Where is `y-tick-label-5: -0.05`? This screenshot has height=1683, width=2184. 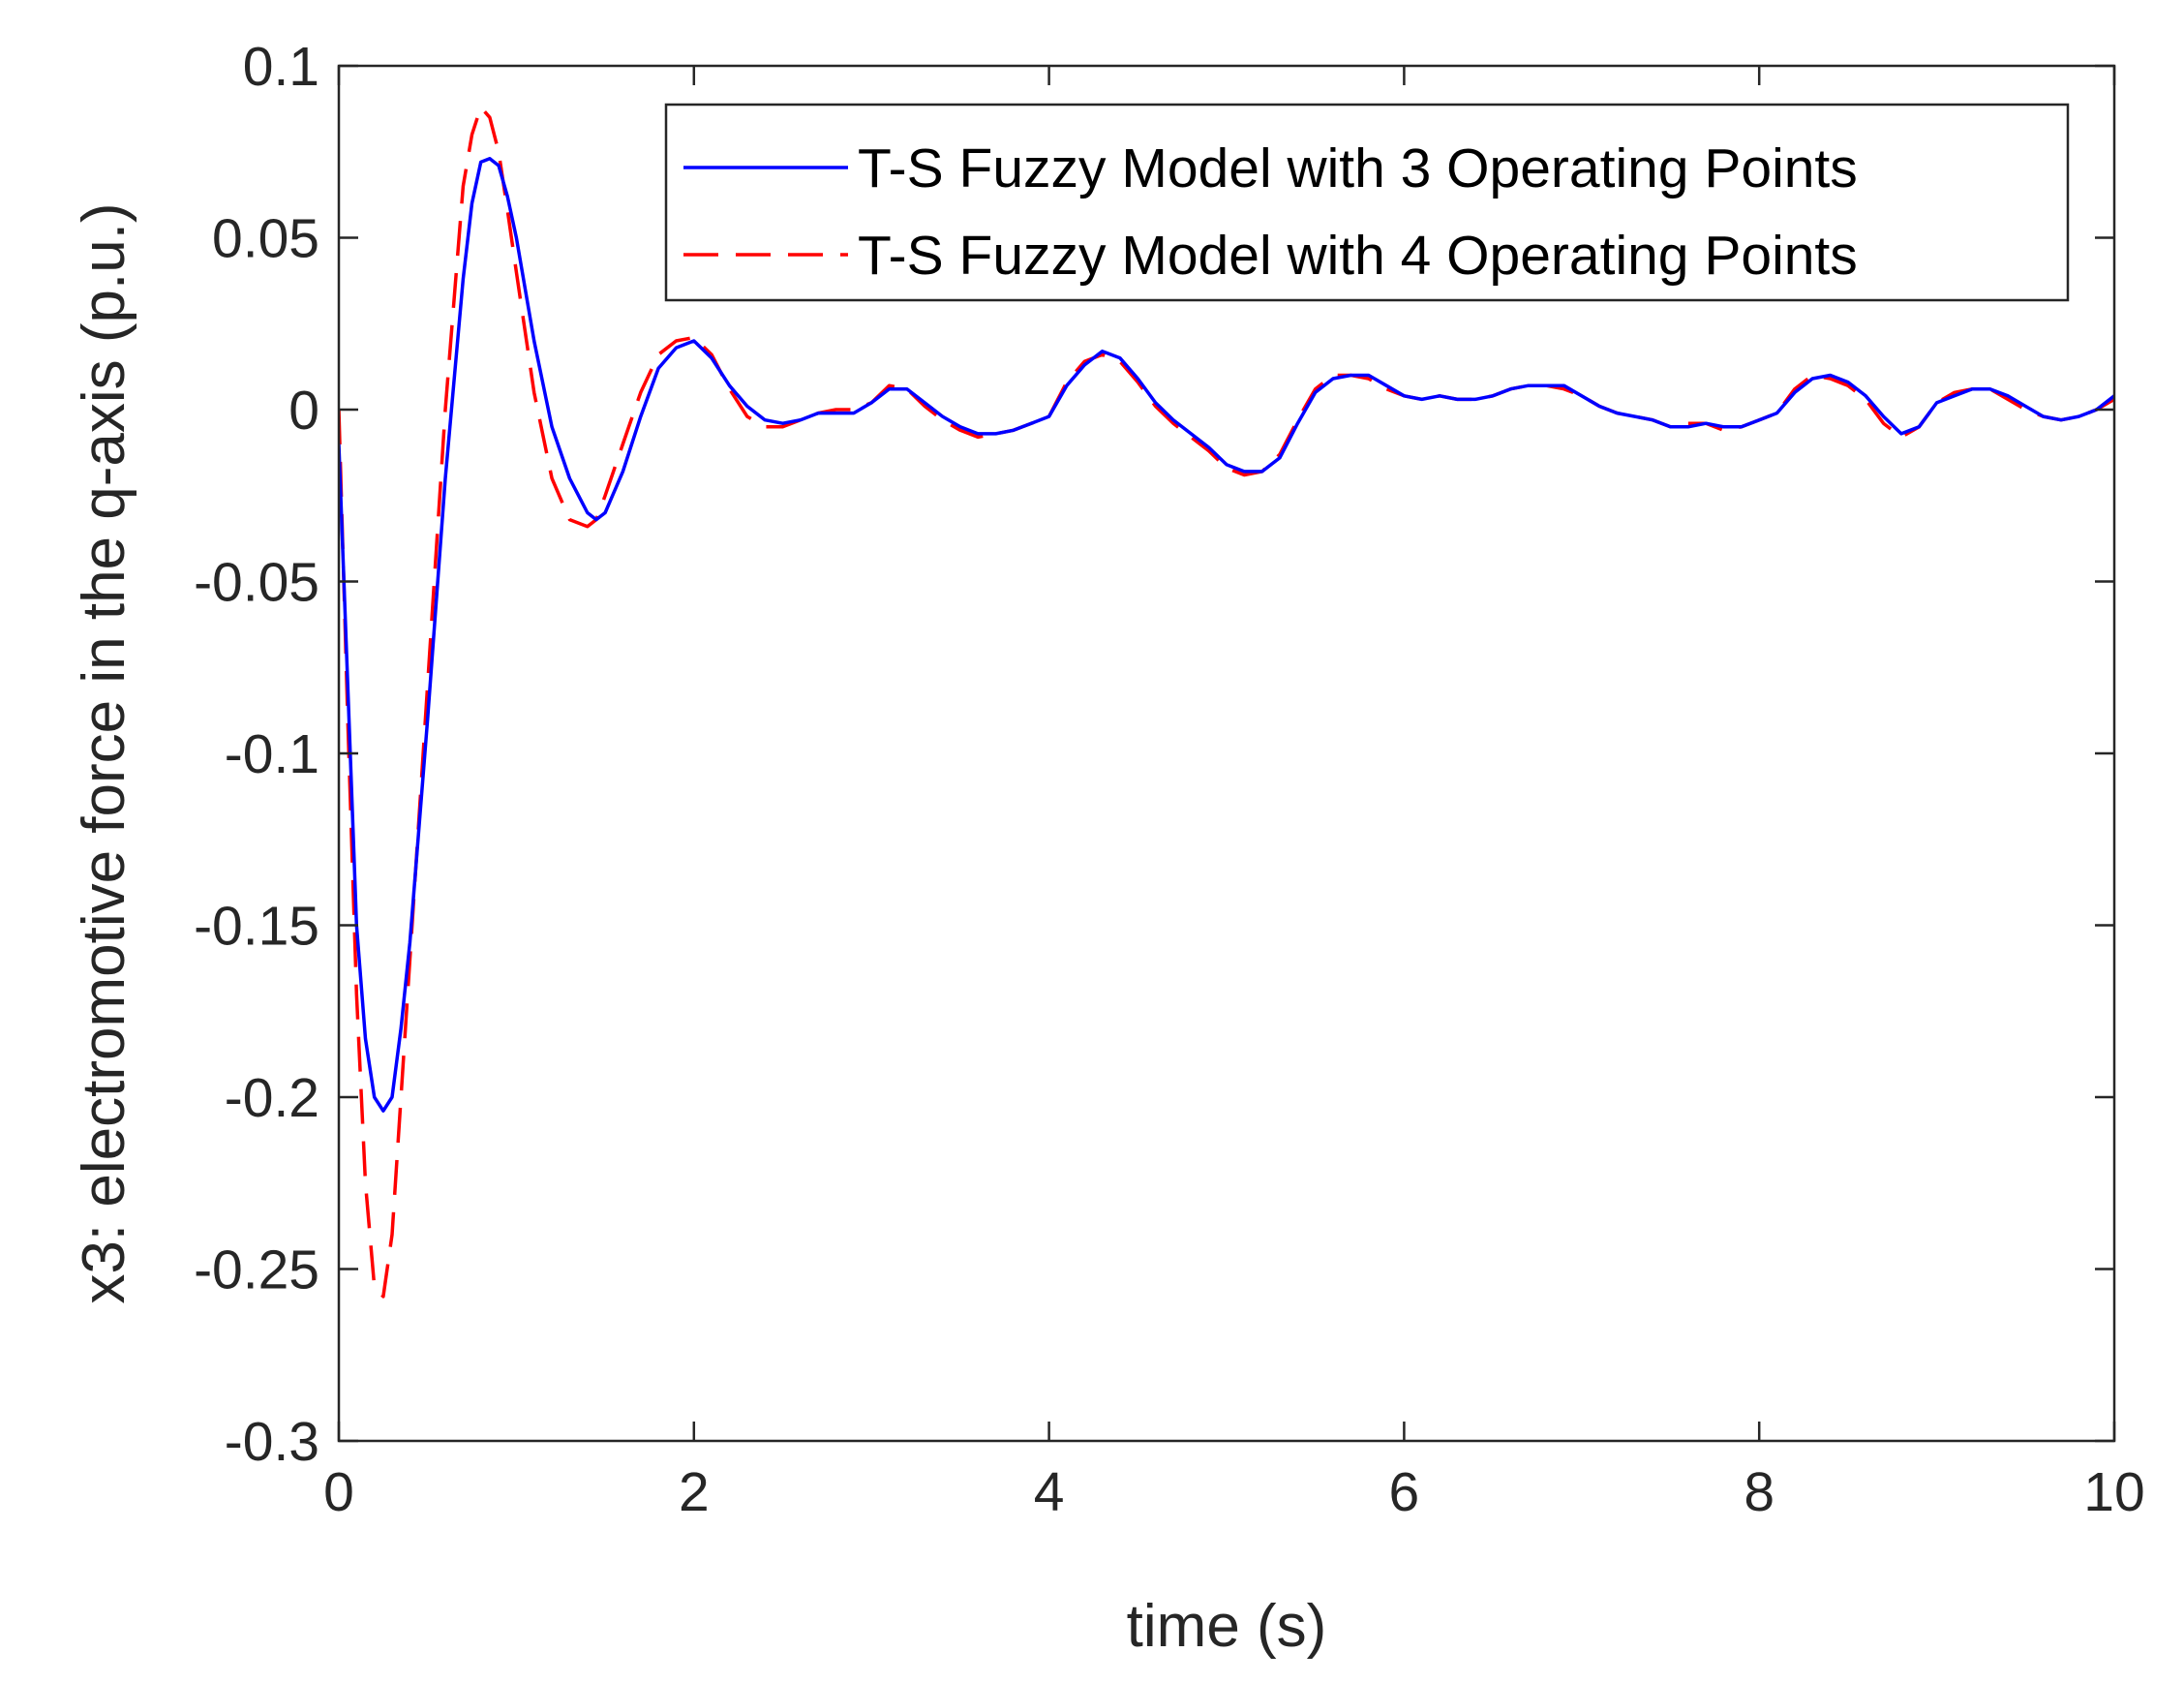
y-tick-label-5: -0.05 is located at coordinates (256, 583).